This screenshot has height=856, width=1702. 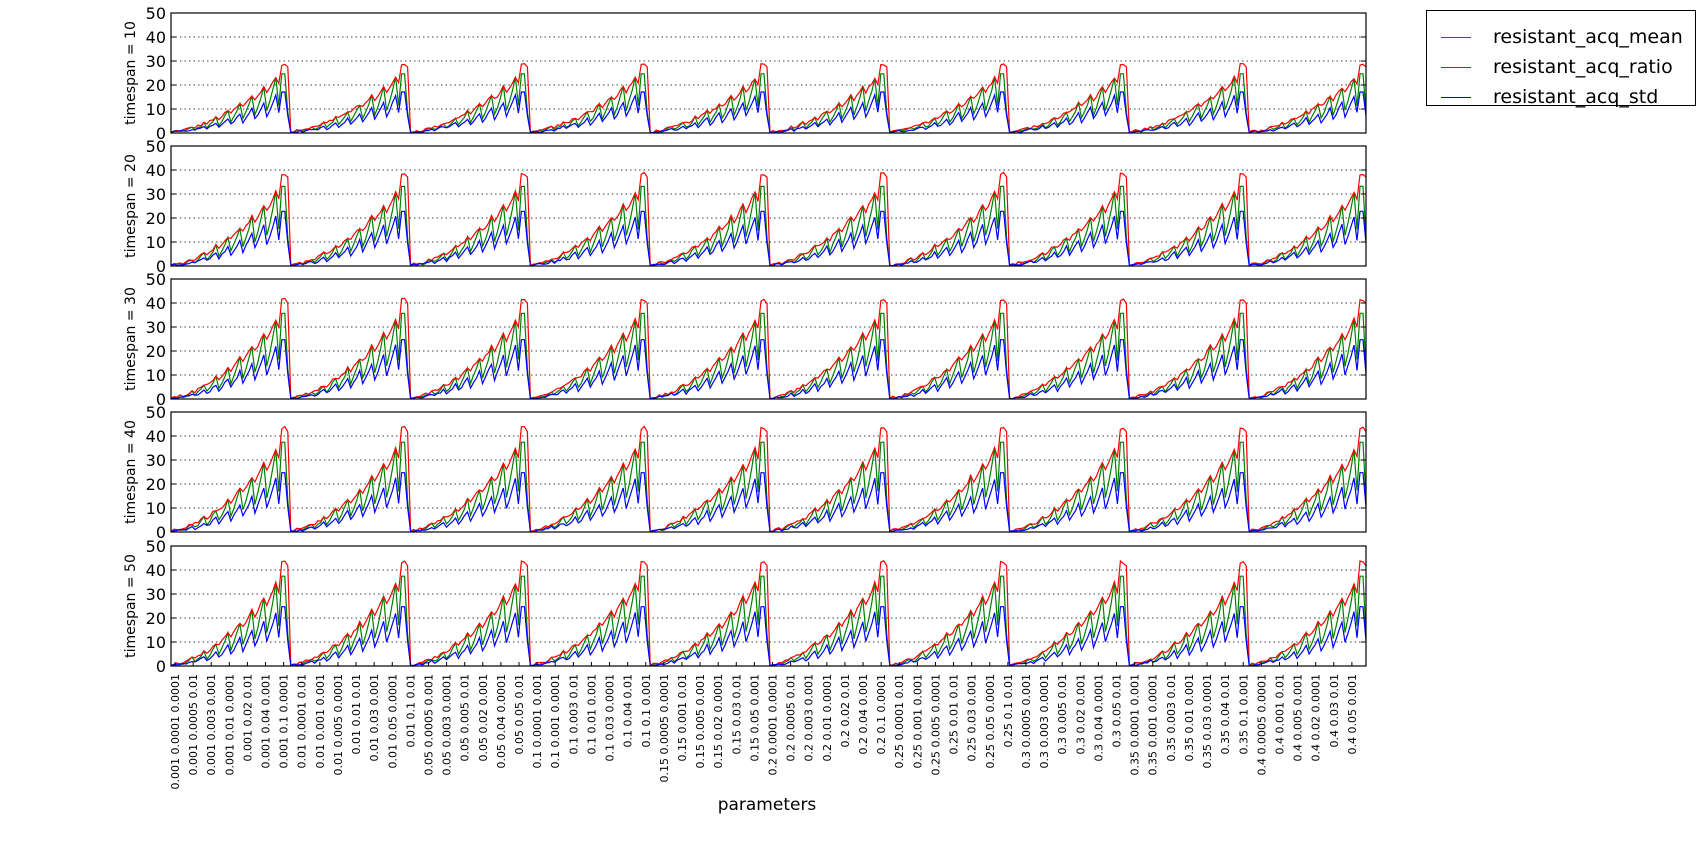 I want to click on x-tick-label: 0.01 0.03 0.001, so click(x=374, y=717).